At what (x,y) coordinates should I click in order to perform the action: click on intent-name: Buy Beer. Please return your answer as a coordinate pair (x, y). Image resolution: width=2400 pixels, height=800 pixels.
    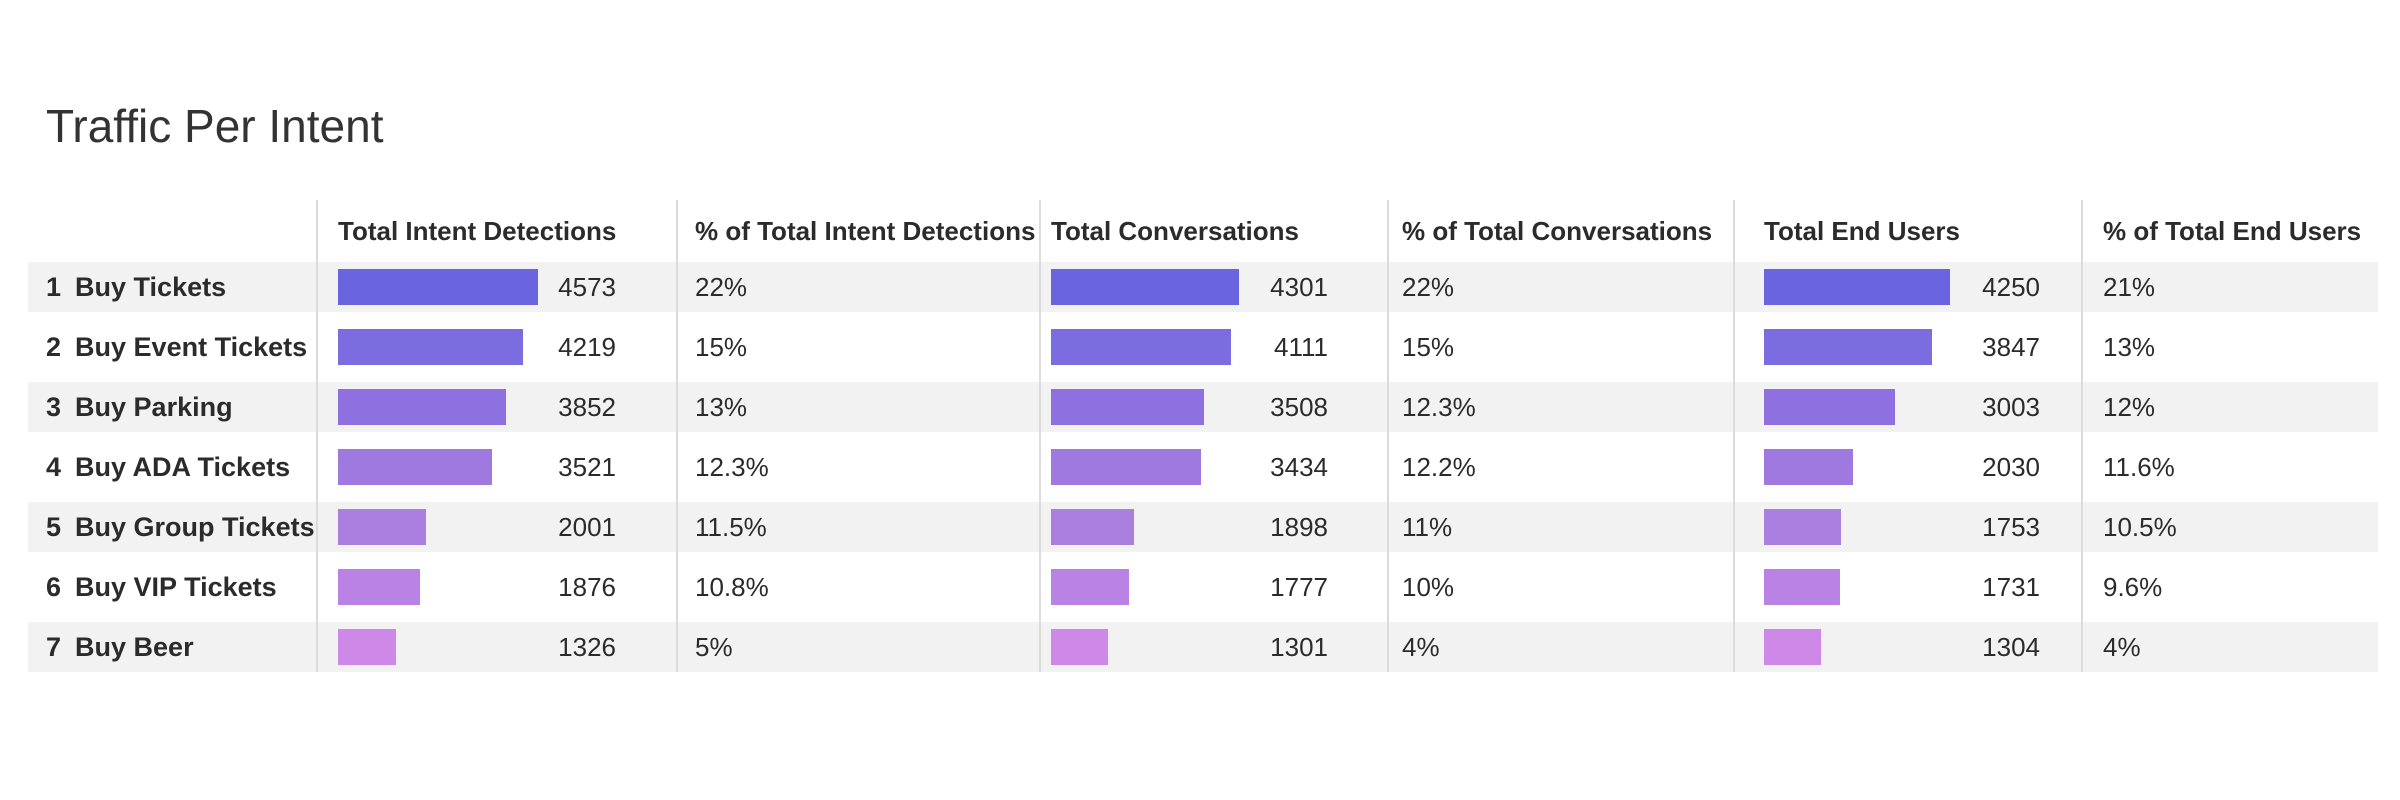
    Looking at the image, I should click on (134, 647).